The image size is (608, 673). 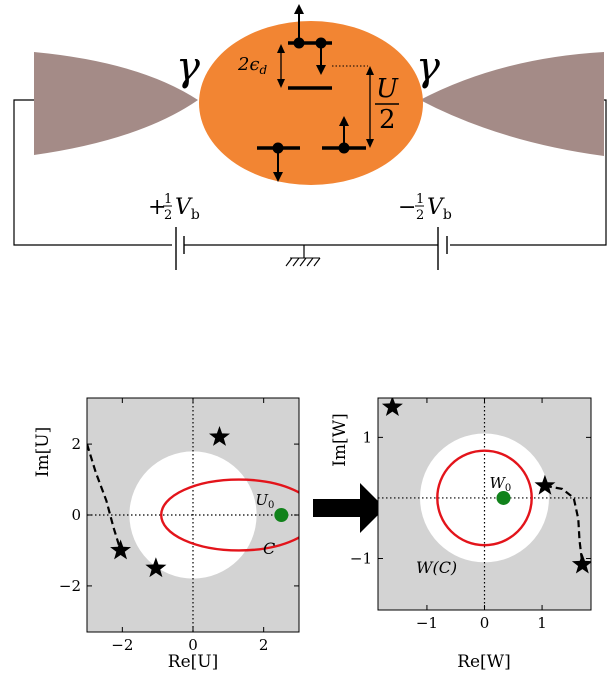 What do you see at coordinates (436, 567) in the screenshot?
I see `right-contour-label: W(C)` at bounding box center [436, 567].